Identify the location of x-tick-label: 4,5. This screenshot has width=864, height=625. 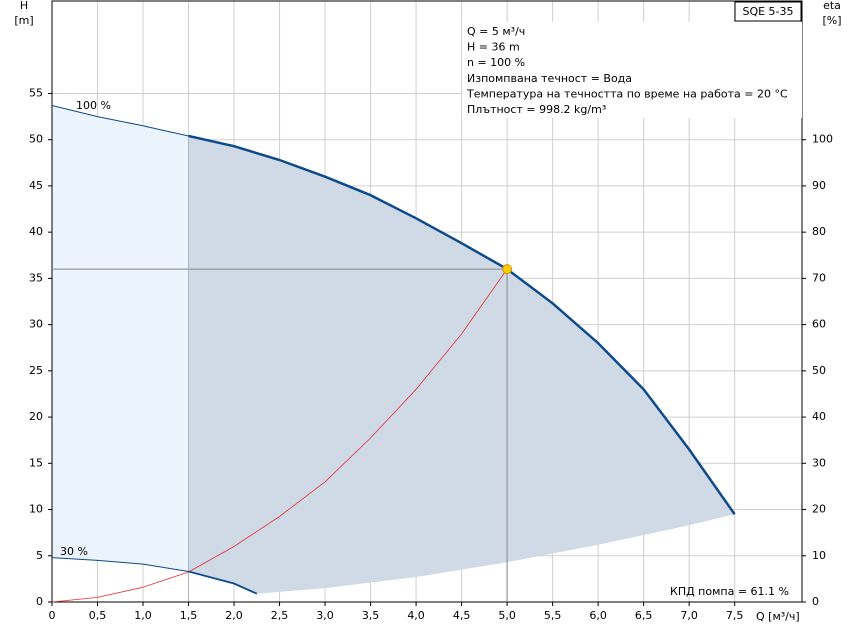
(462, 615).